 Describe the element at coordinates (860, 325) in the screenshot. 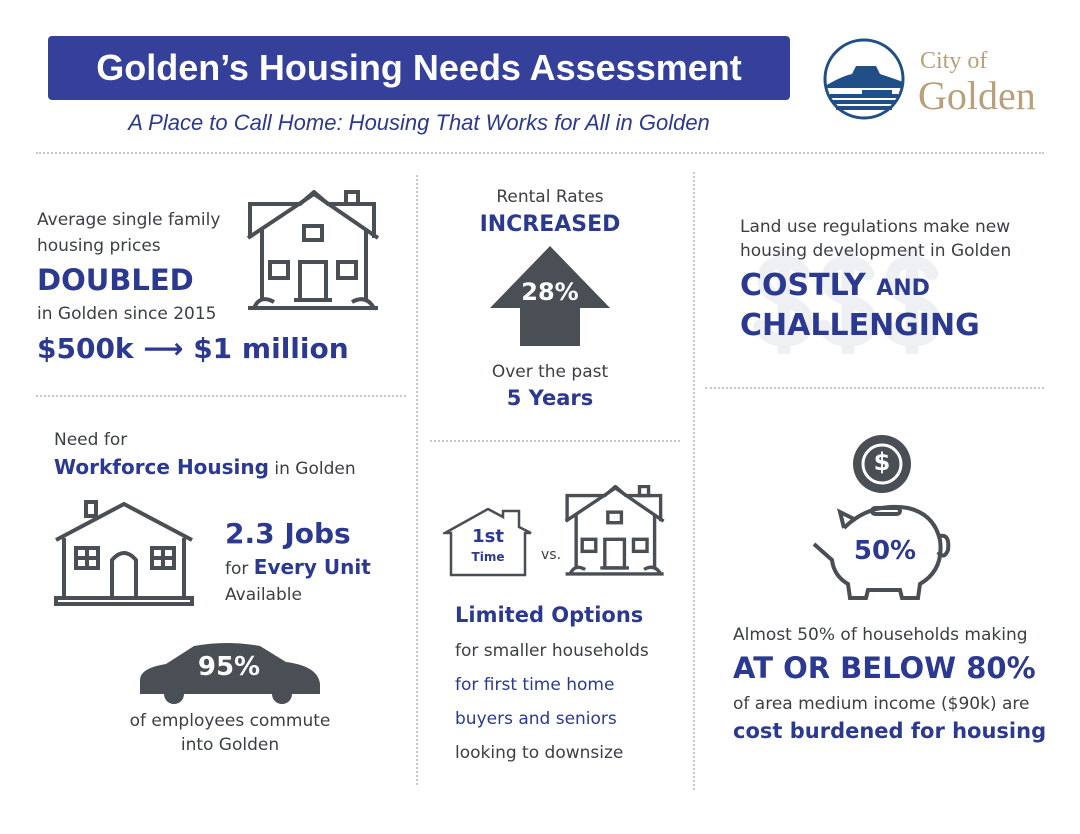

I see `land-highlight-2: CHALLENGING` at that location.